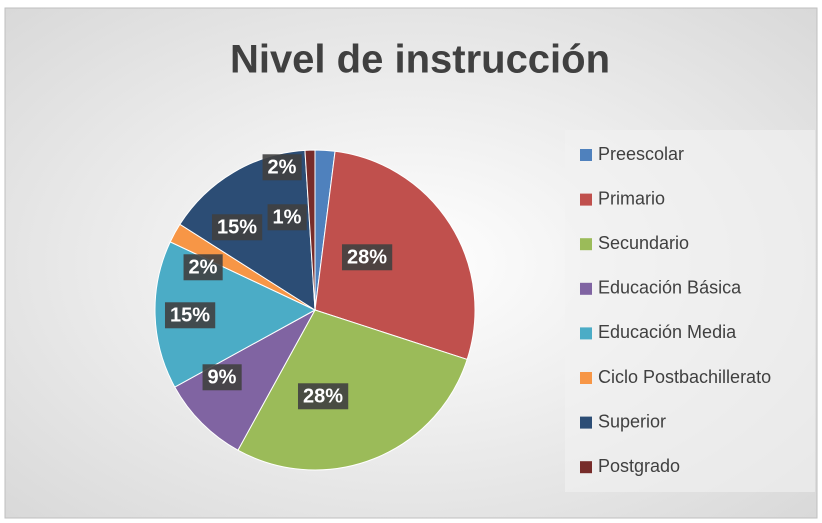 The width and height of the screenshot is (822, 523). Describe the element at coordinates (667, 332) in the screenshot. I see `legend-label: Educación Media` at that location.